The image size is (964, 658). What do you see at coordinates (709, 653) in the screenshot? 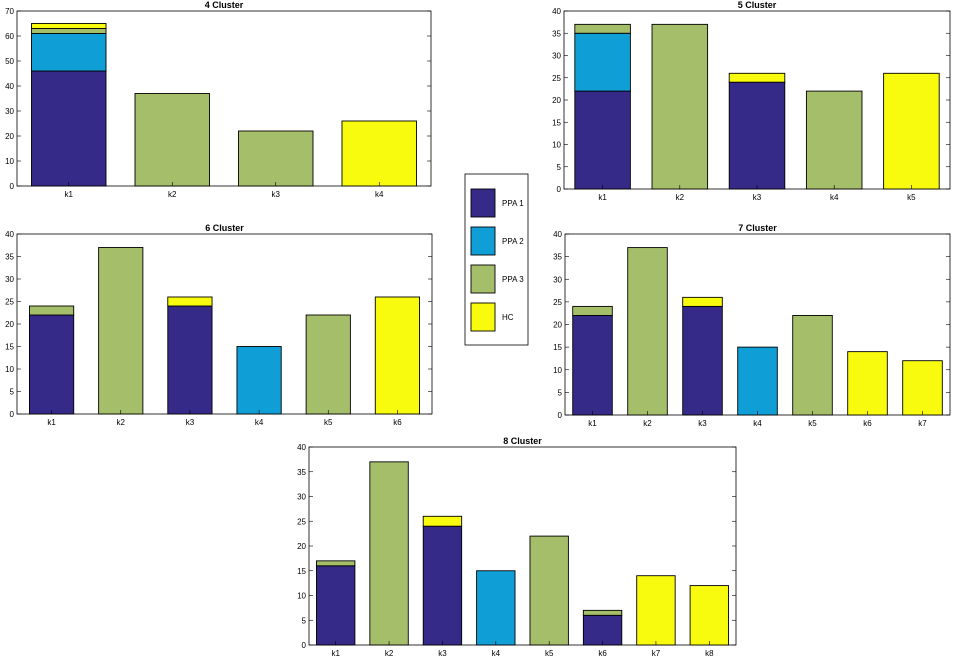
I see `x-tick-label: k8` at bounding box center [709, 653].